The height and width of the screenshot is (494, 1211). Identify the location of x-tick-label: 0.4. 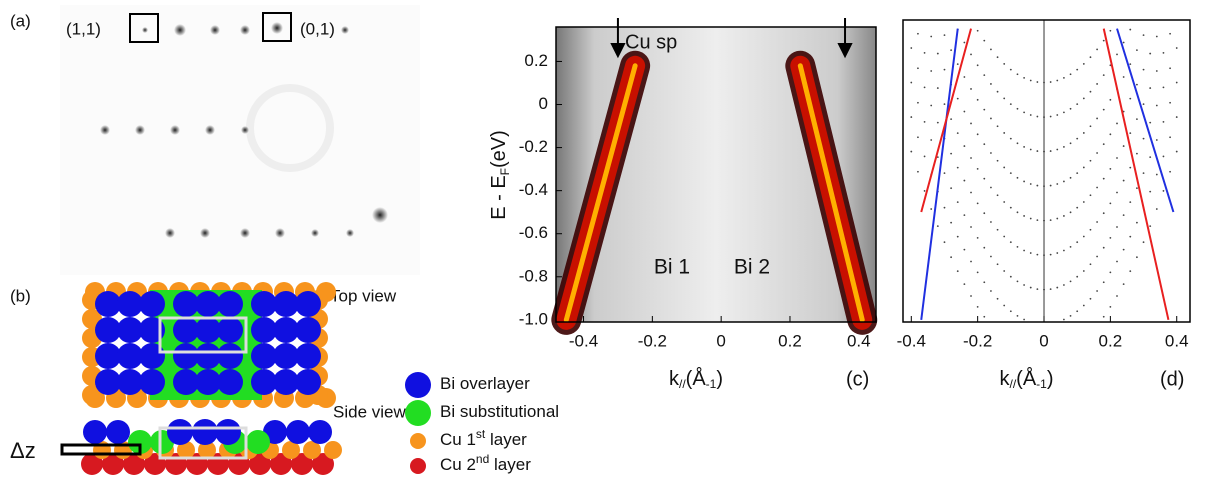
(1177, 340).